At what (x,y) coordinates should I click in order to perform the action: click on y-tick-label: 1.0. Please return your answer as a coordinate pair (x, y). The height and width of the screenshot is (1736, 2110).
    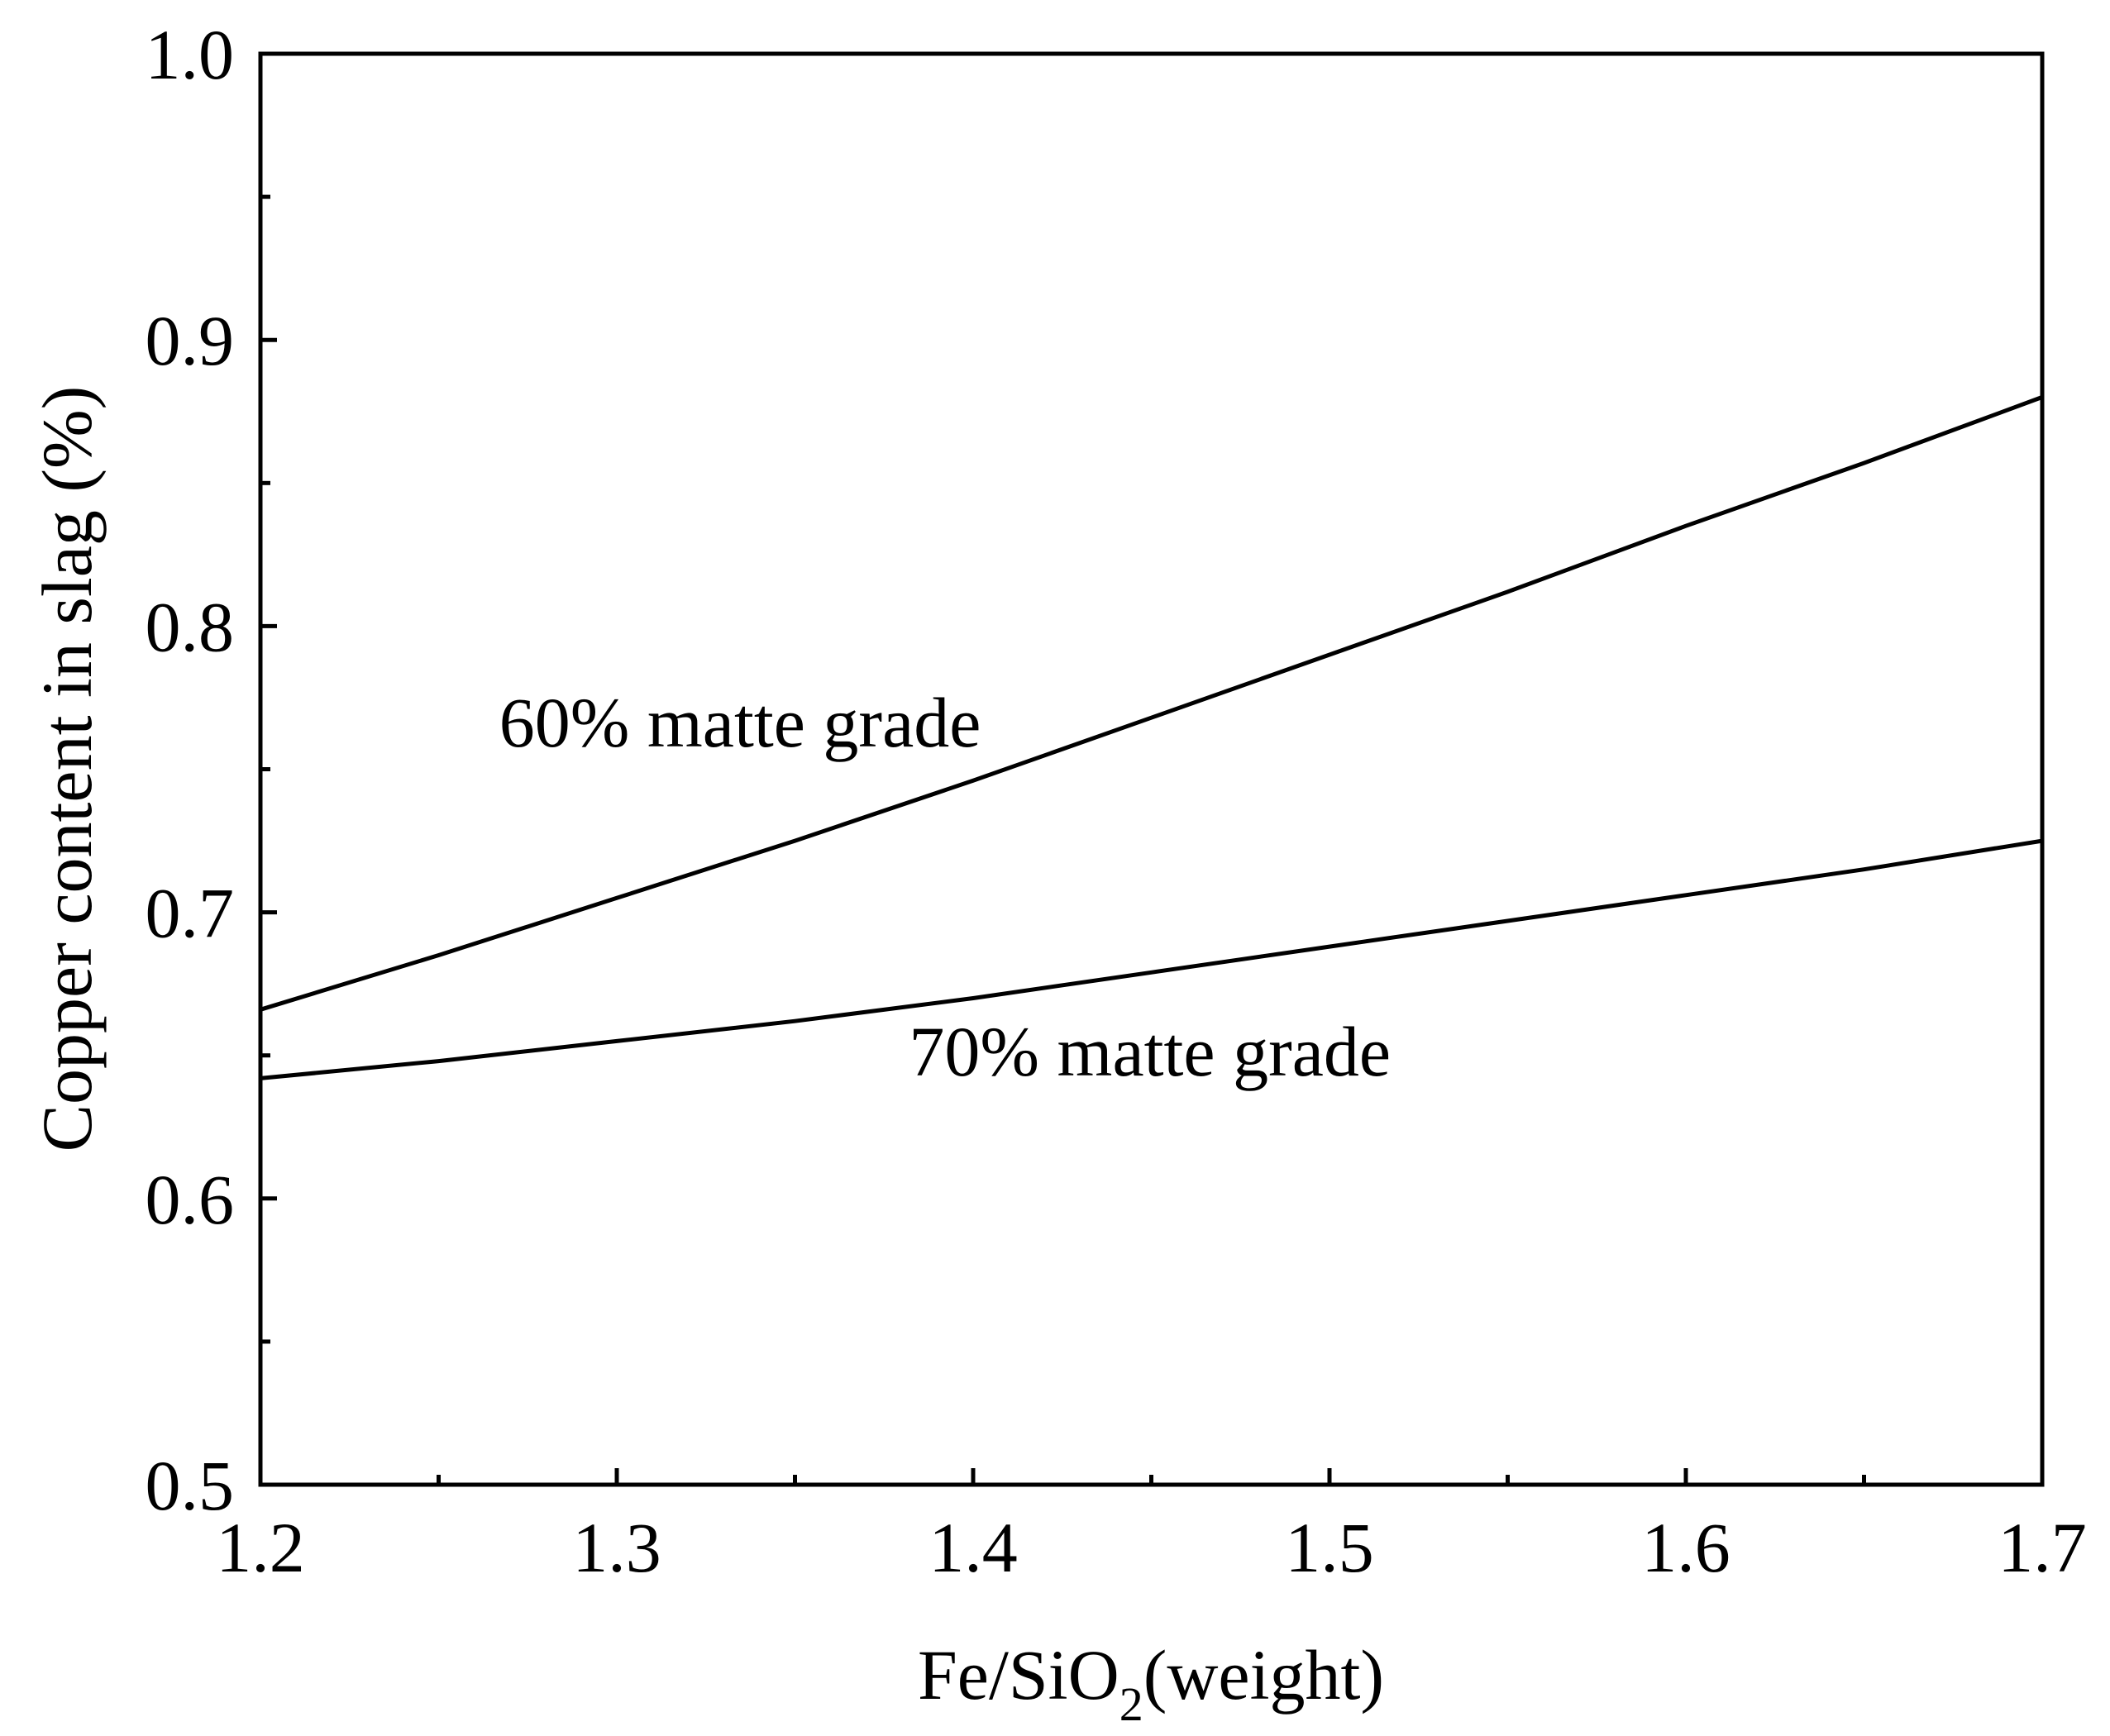
    Looking at the image, I should click on (190, 54).